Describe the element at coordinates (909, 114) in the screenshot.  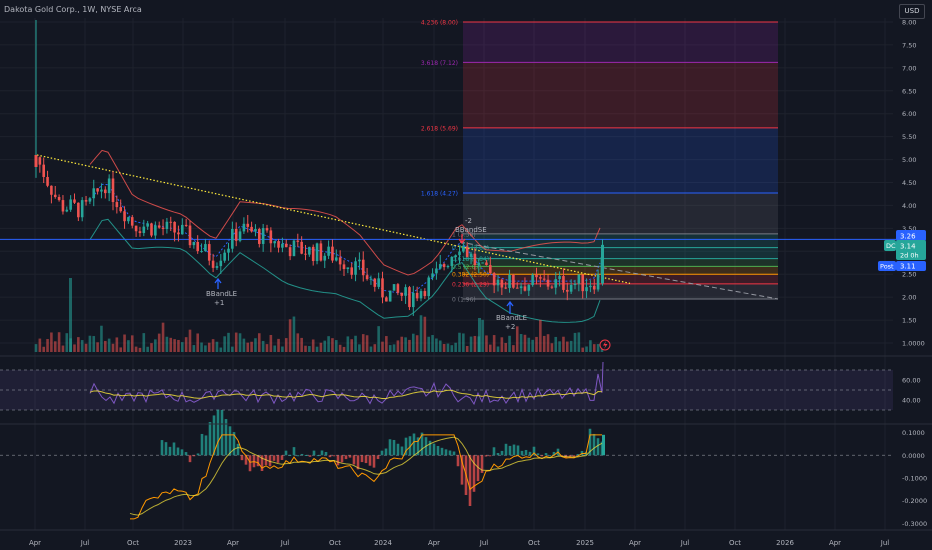
I see `price-axis-label: 6.00` at that location.